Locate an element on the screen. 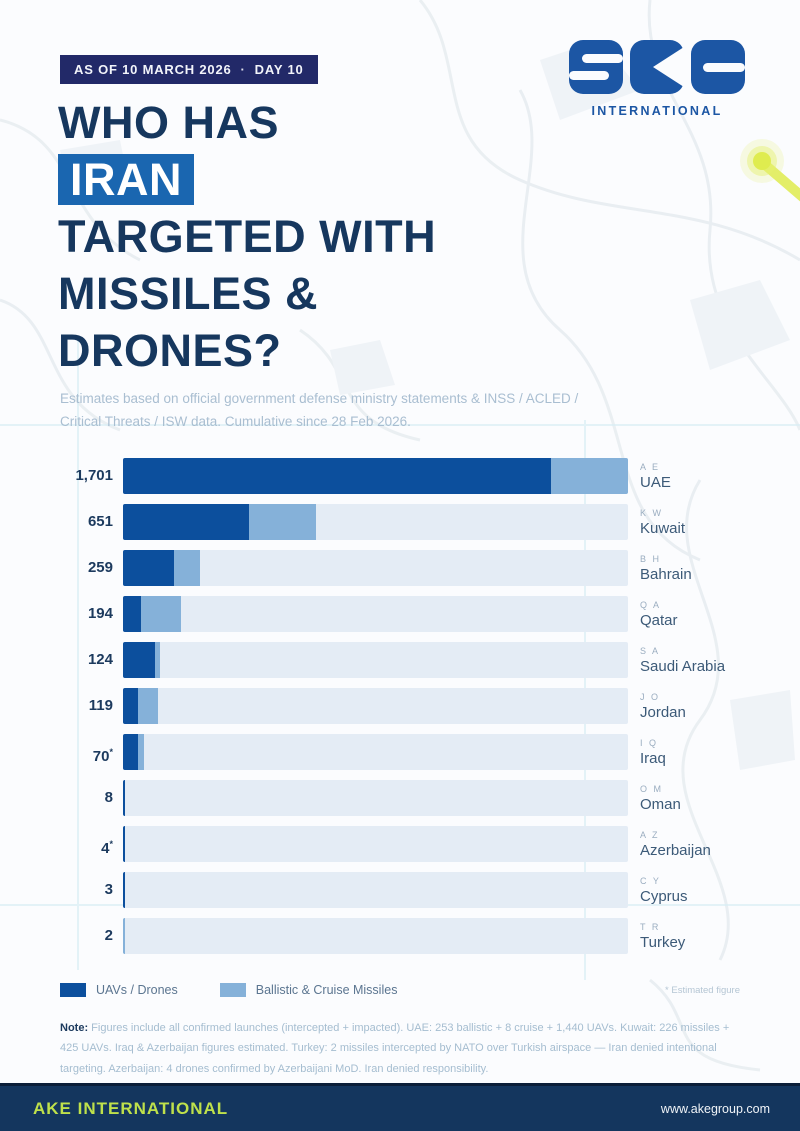 The image size is (800, 1131). legend-label-missiles: Ballistic & Cruise Missiles is located at coordinates (326, 990).